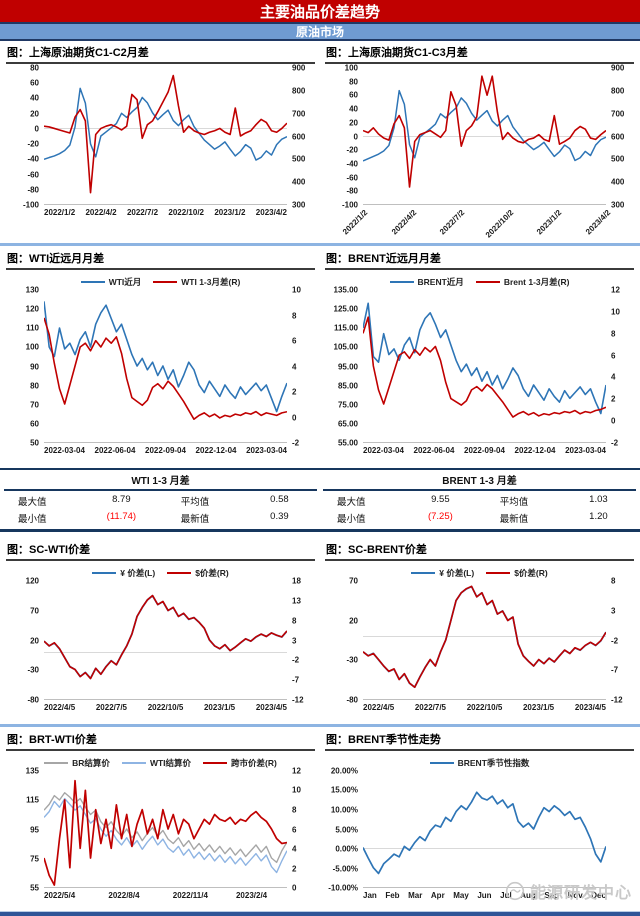  Describe the element at coordinates (352, 660) in the screenshot. I see `axis-tick-label: -30` at that location.